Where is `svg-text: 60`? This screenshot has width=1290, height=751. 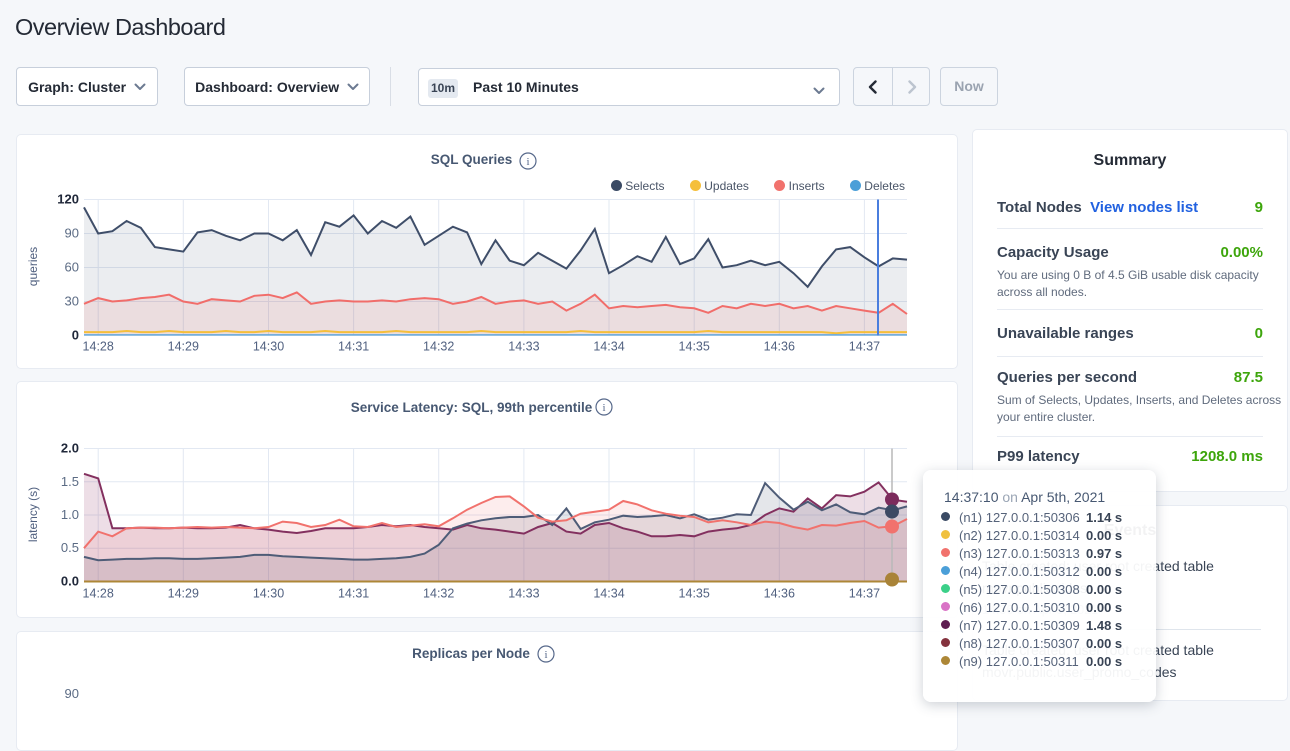 svg-text: 60 is located at coordinates (72, 266).